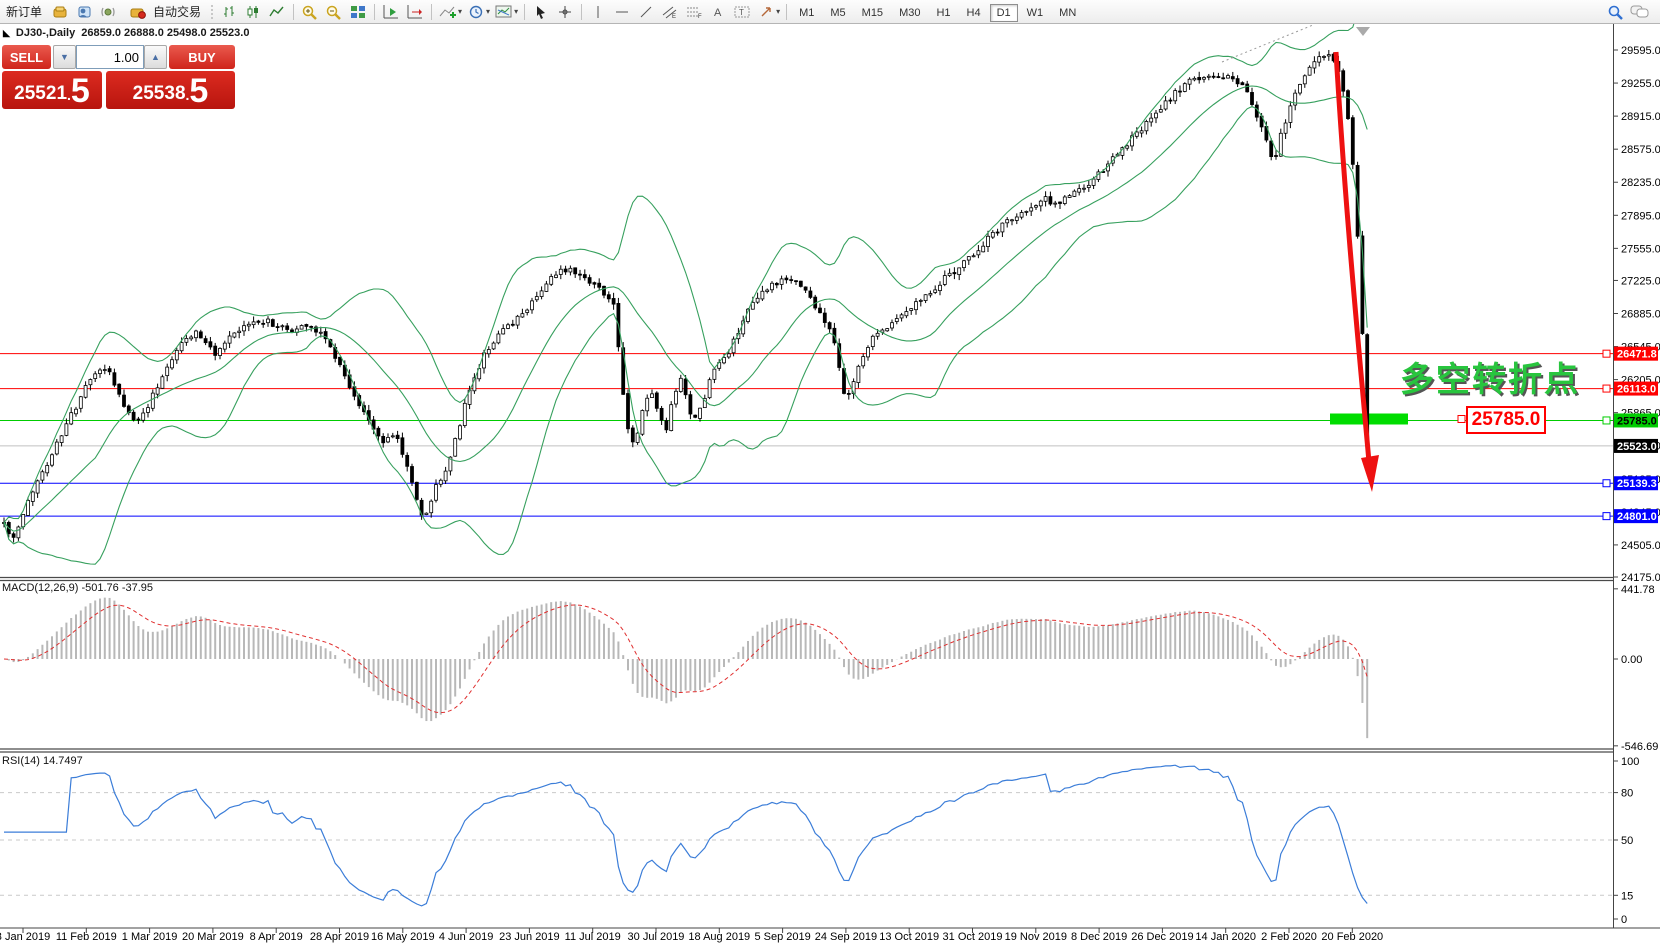  Describe the element at coordinates (310, 12) in the screenshot. I see `zoom-in-icon` at that location.